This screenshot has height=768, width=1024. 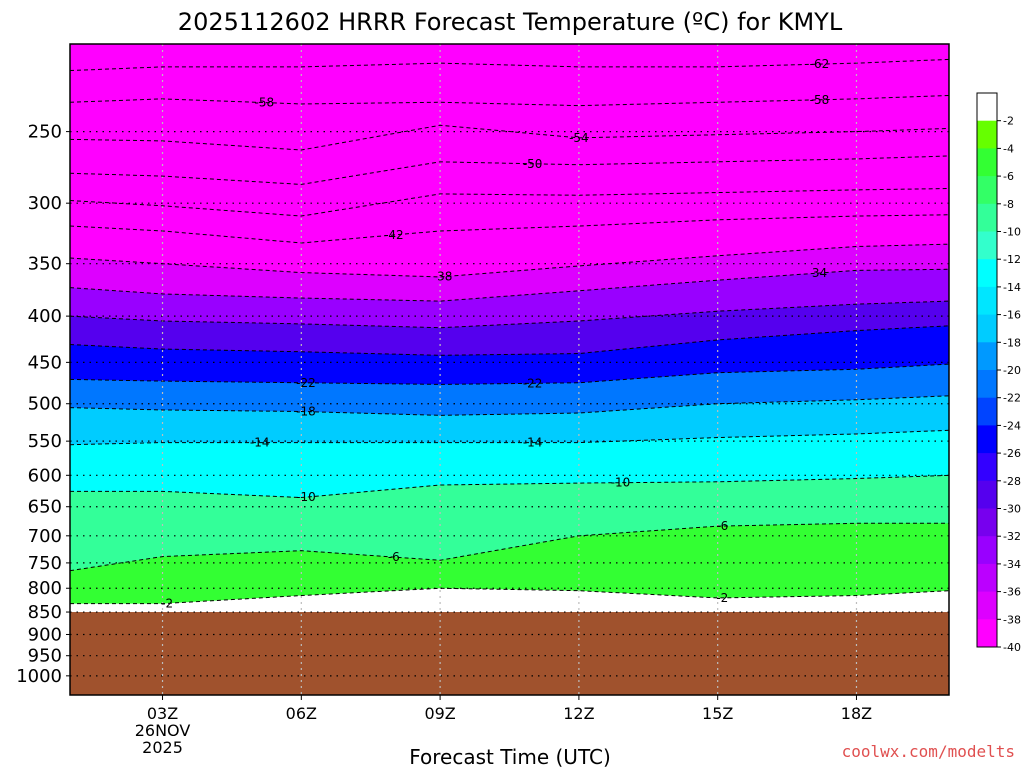 I want to click on colorbar-label: -34, so click(x=1012, y=564).